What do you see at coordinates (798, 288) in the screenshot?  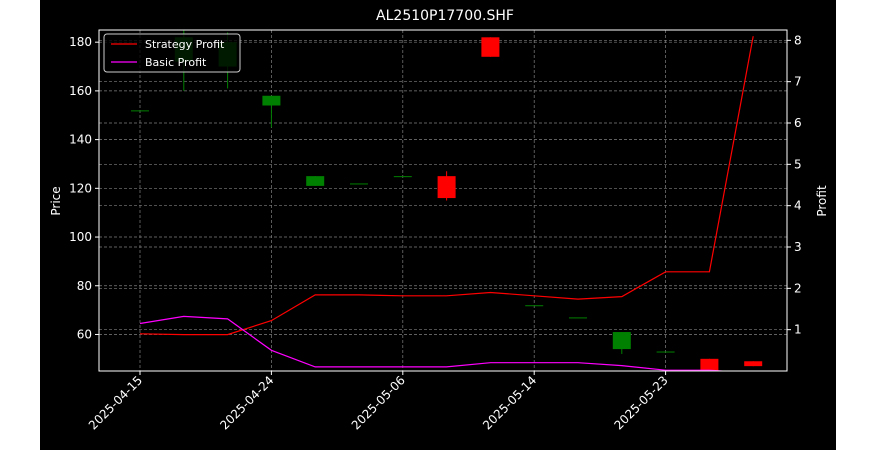 I see `y-tick-label-right-2: 2` at bounding box center [798, 288].